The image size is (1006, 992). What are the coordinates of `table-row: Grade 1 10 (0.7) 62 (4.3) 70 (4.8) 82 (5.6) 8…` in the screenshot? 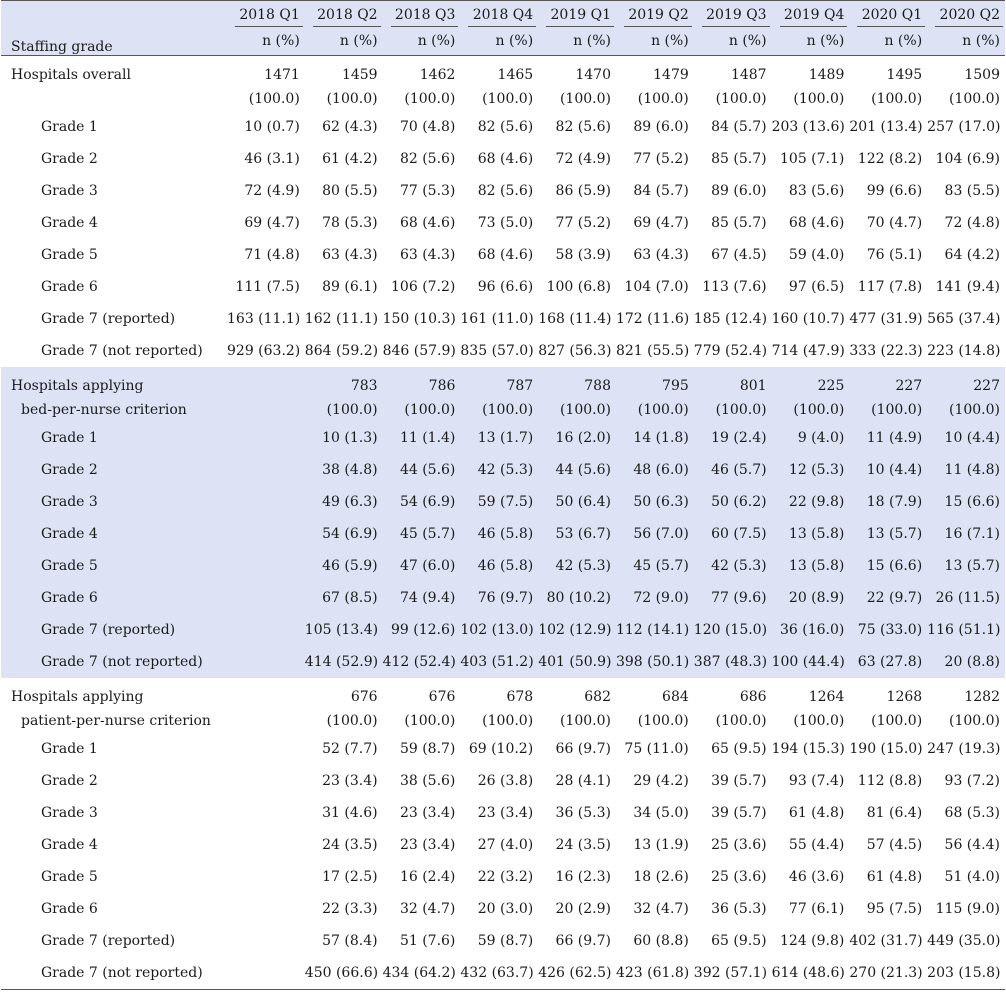 It's located at (503, 127).